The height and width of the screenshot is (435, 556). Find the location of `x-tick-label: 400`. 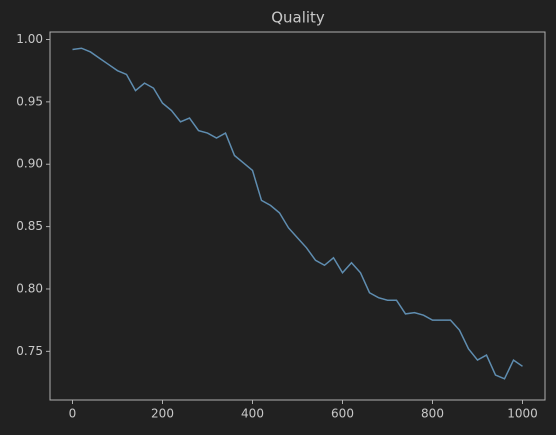

x-tick-label: 400 is located at coordinates (252, 414).